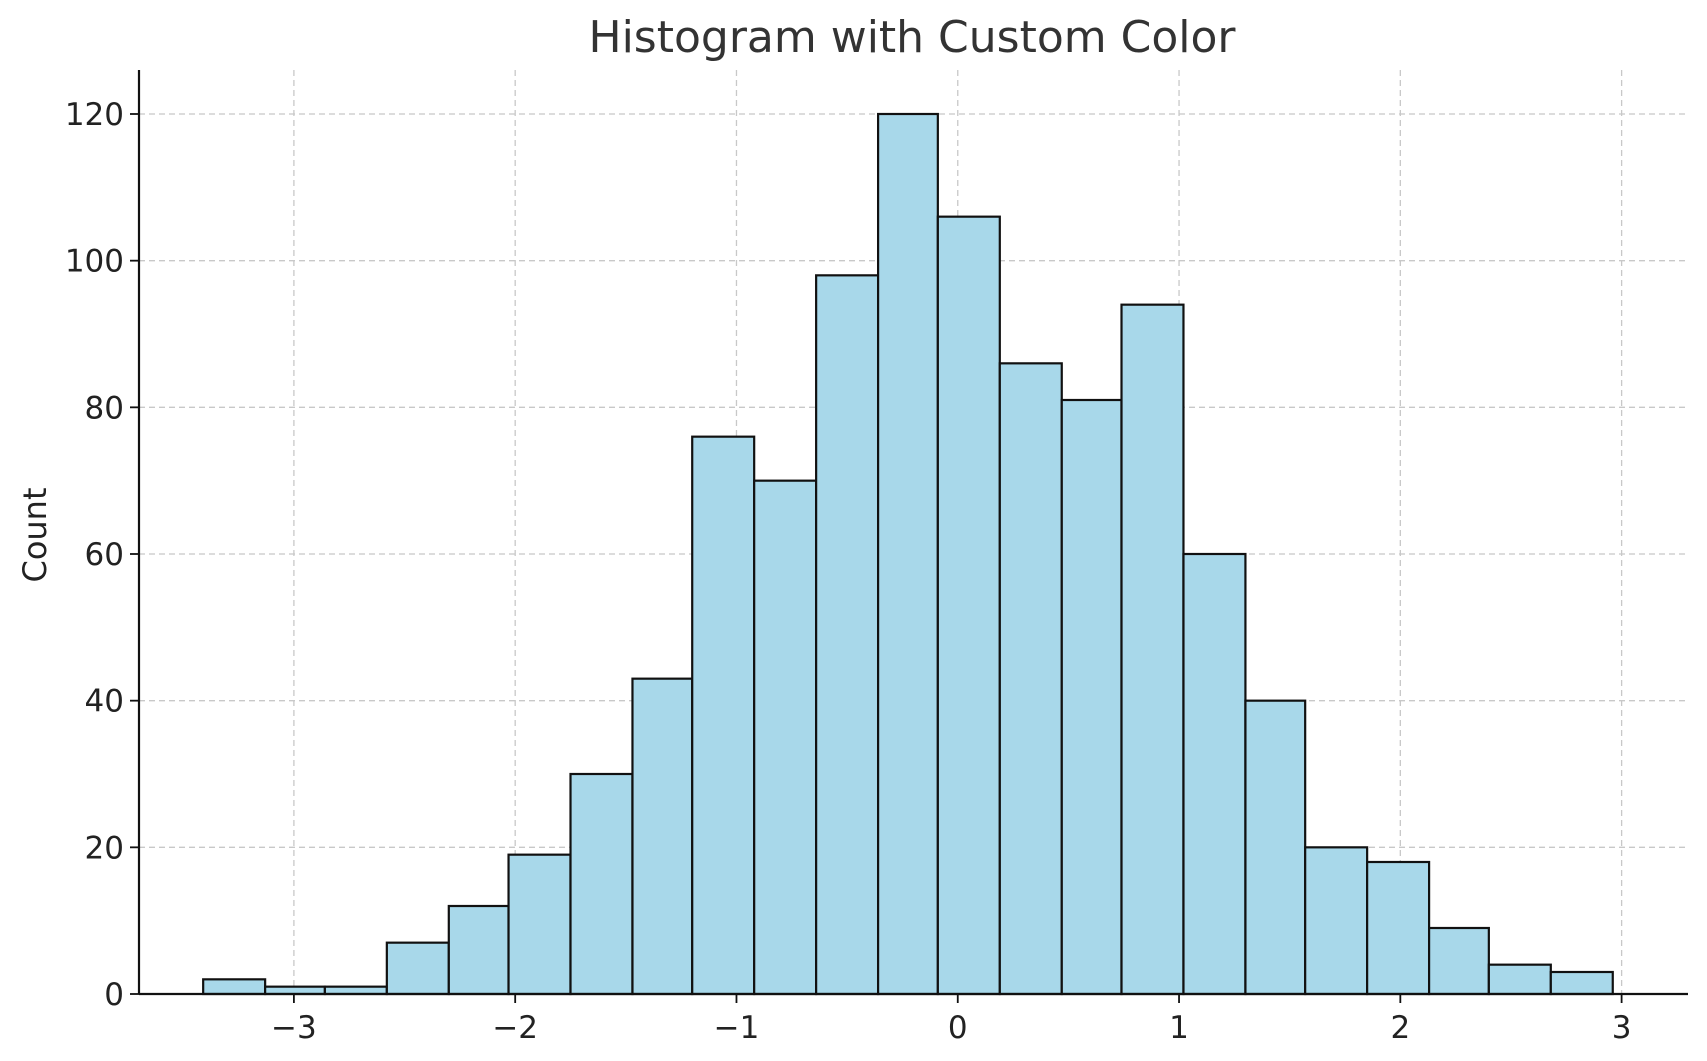 Image resolution: width=1707 pixels, height=1061 pixels. I want to click on y-tick-label: 60, so click(104, 555).